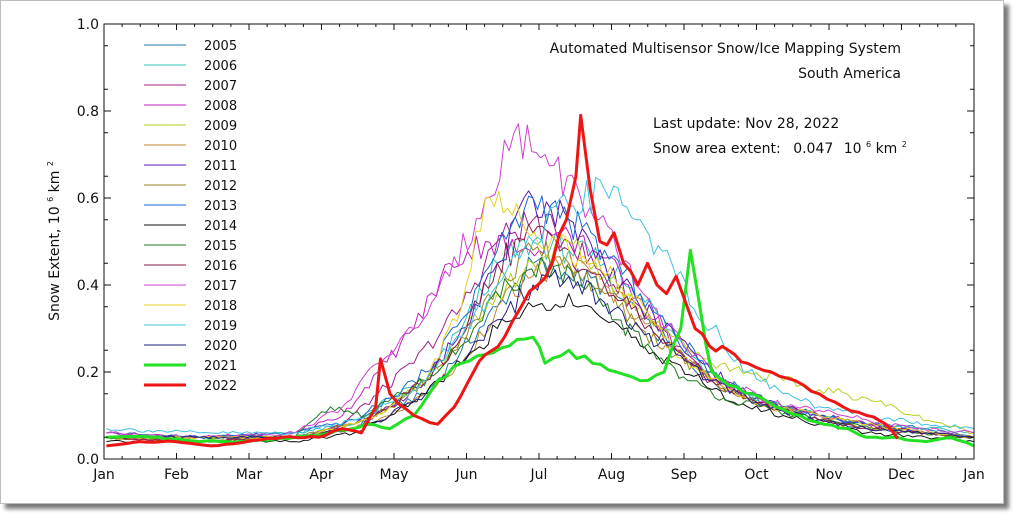  What do you see at coordinates (684, 475) in the screenshot?
I see `x-tick-label: Sep` at bounding box center [684, 475].